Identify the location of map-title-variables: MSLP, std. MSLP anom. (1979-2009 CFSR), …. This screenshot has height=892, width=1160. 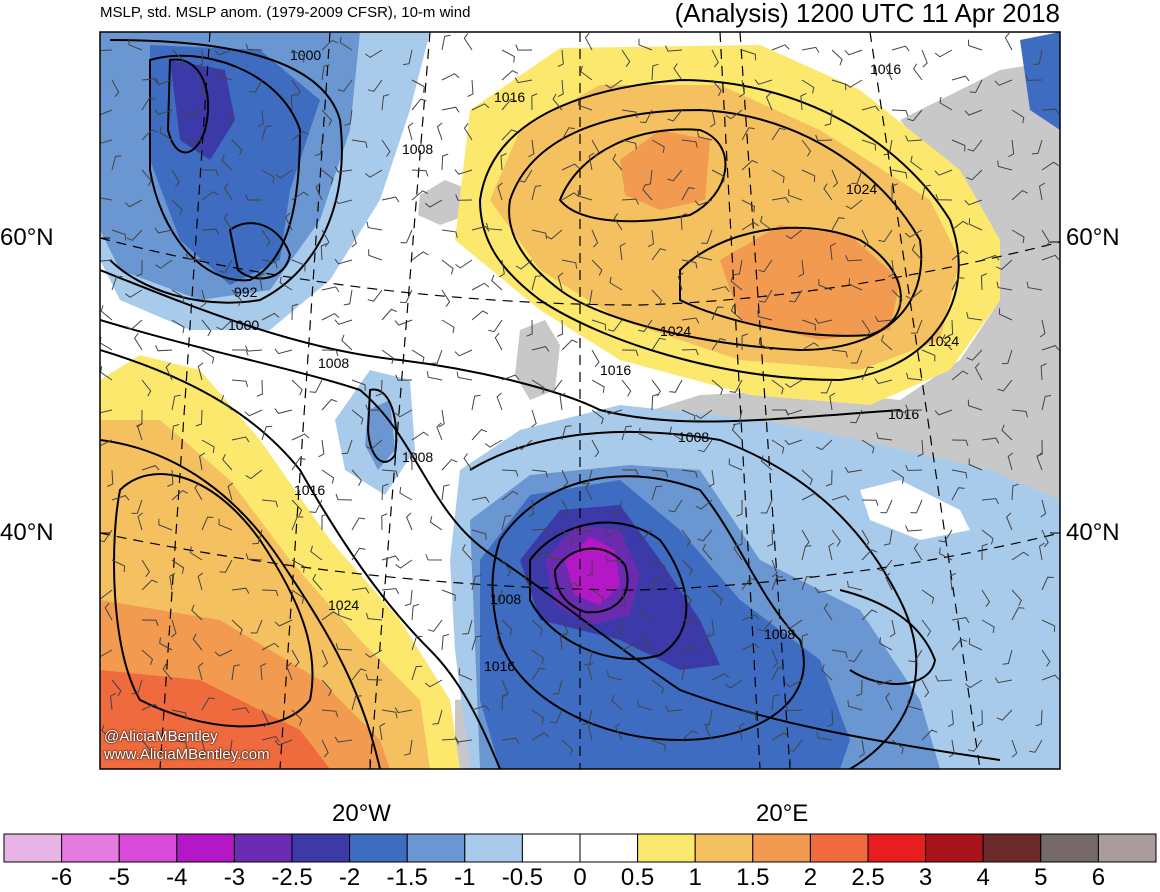
(285, 12).